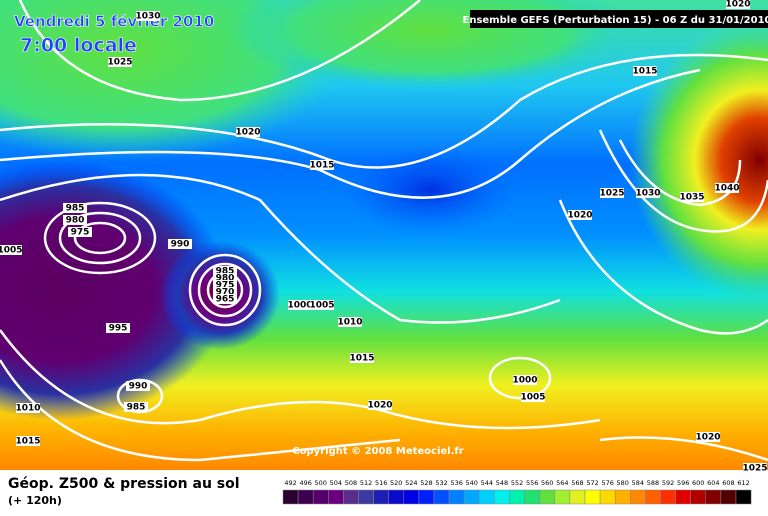 The image size is (768, 516). I want to click on colorbar-label: 612, so click(743, 483).